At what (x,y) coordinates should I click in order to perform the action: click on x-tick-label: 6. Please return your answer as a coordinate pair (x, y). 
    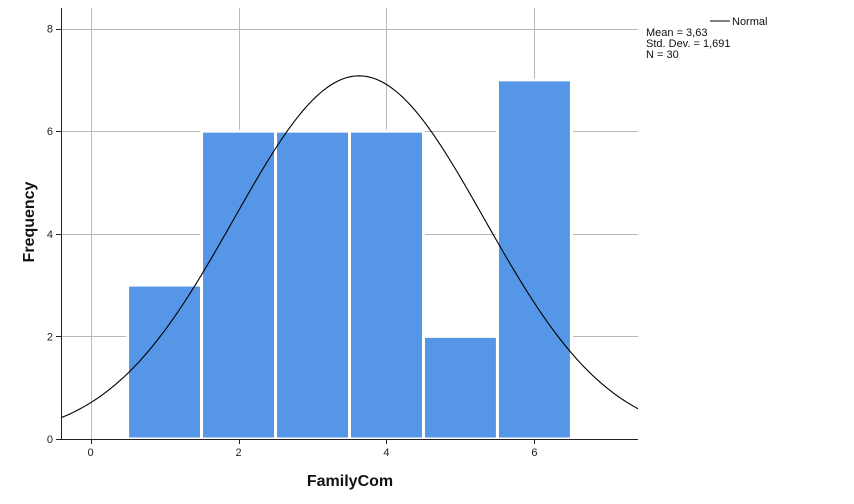
    Looking at the image, I should click on (534, 453).